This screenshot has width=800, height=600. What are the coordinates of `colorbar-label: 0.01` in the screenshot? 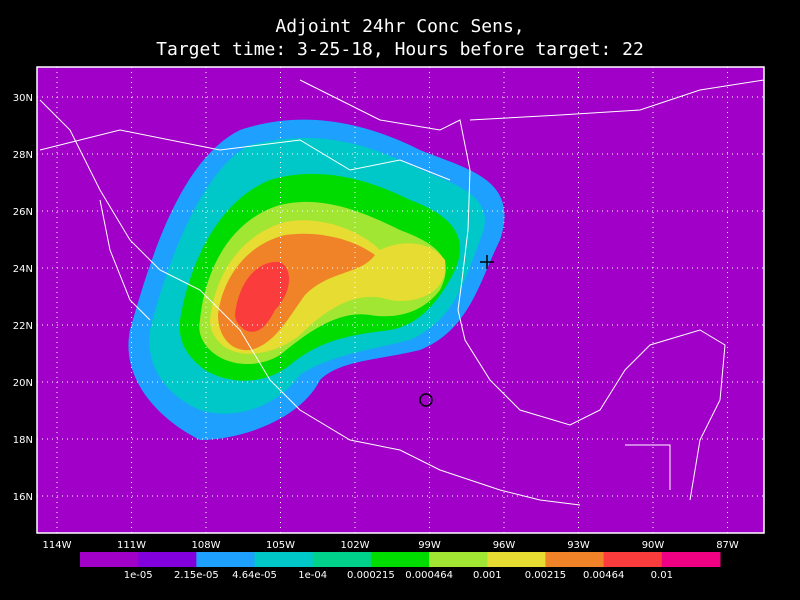 It's located at (662, 575).